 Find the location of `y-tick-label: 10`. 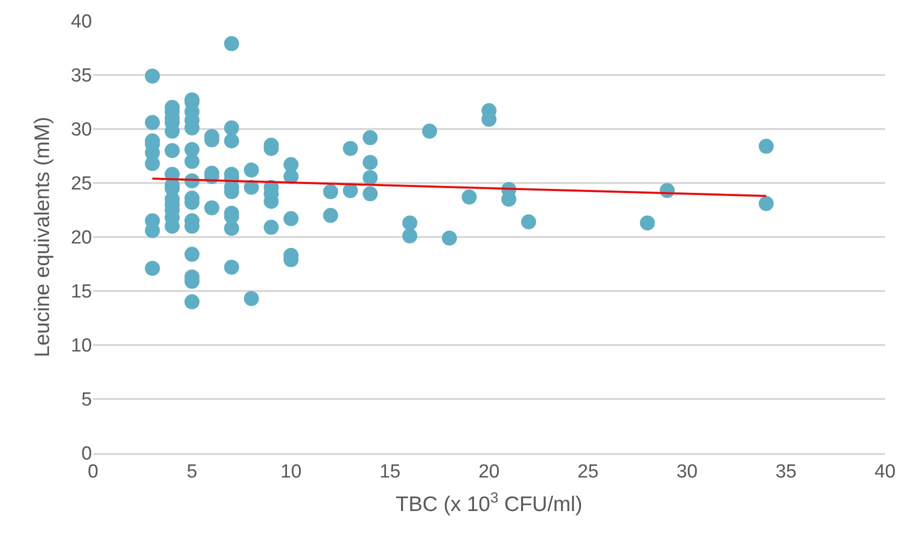

y-tick-label: 10 is located at coordinates (81, 346).